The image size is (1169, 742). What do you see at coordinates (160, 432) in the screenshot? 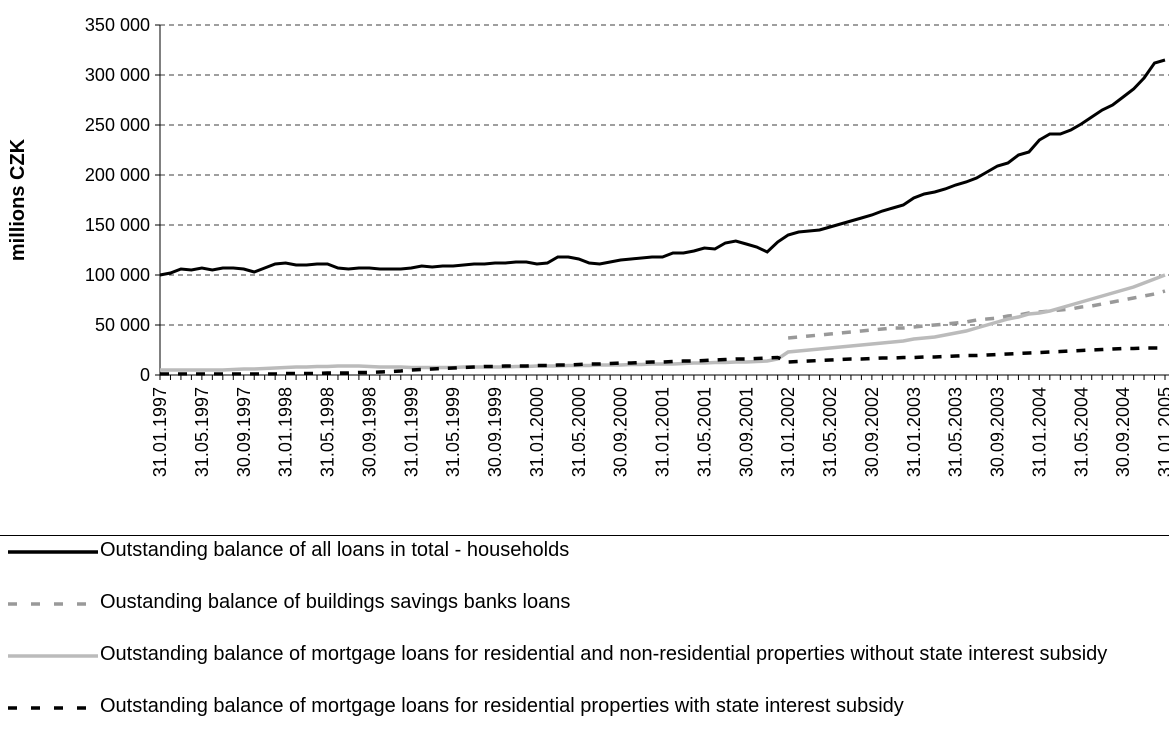
I see `x-tick-label: 31.01.1997` at bounding box center [160, 432].